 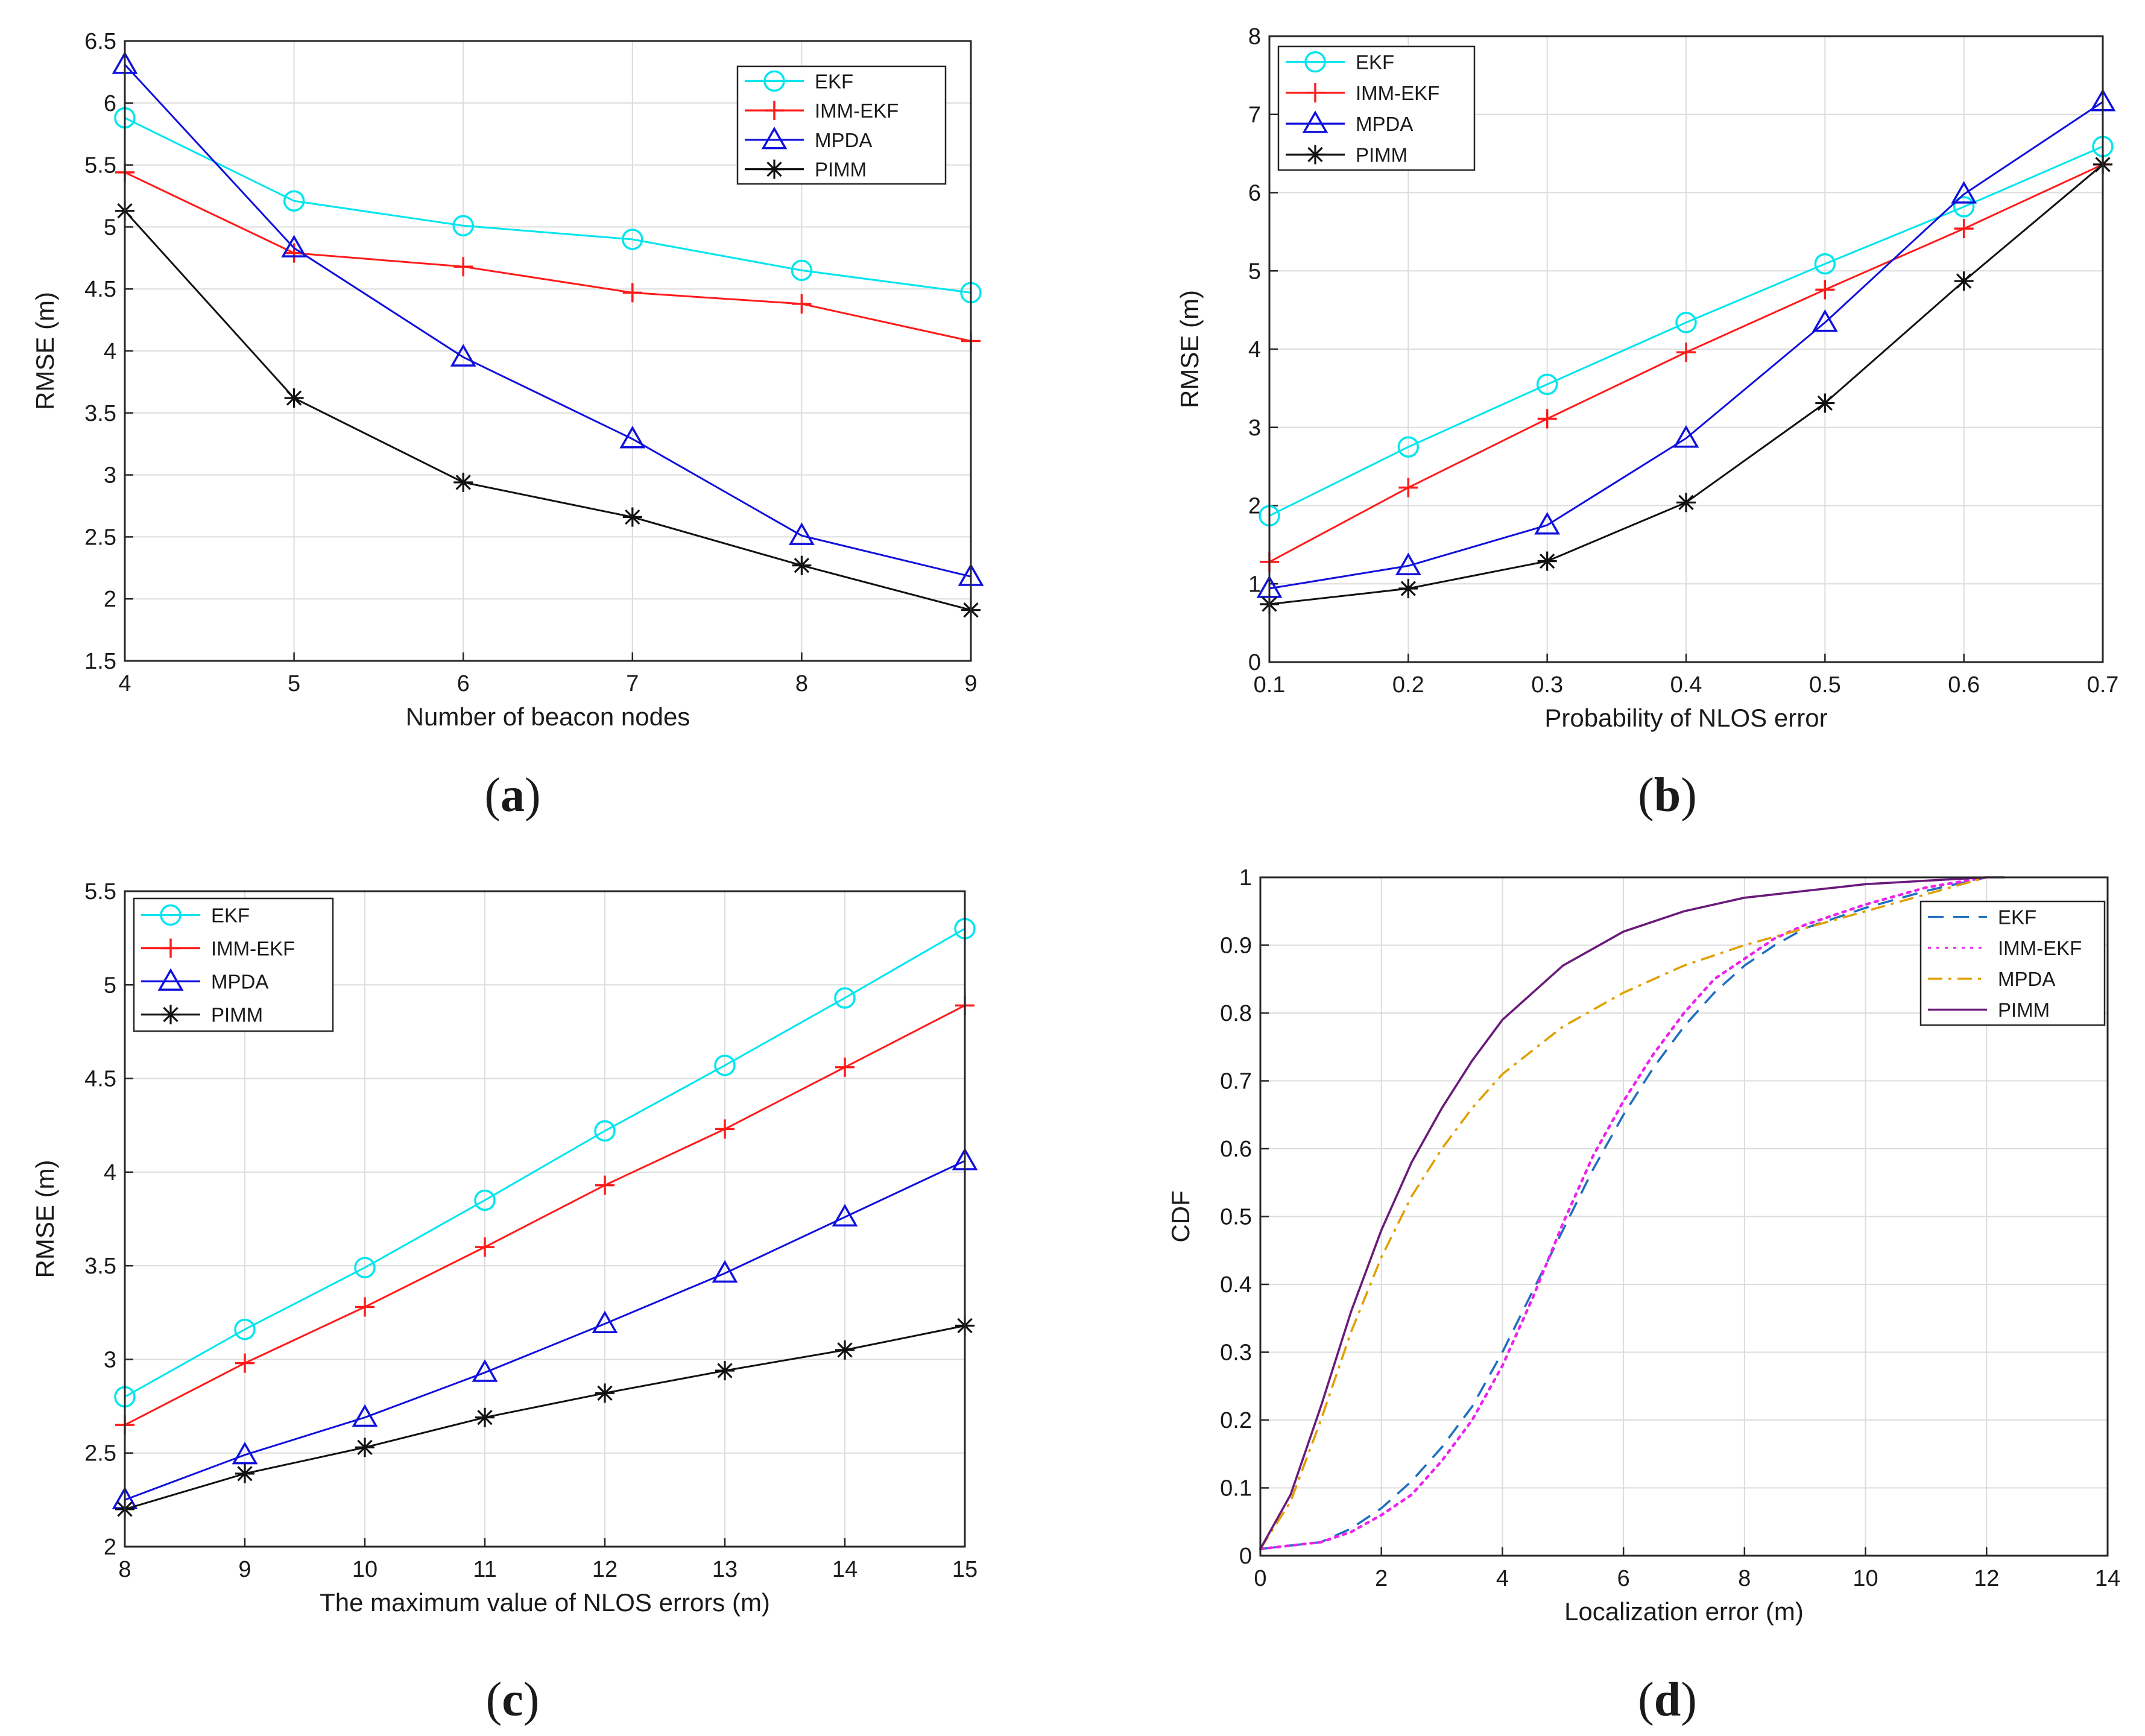 I want to click on panel-c-series-pimm-line, so click(x=544, y=1417).